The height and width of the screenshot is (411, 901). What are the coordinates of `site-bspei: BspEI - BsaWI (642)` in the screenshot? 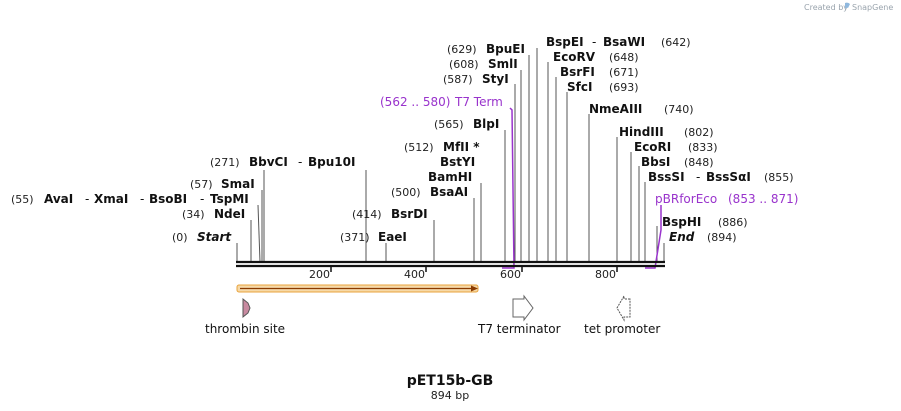 It's located at (618, 42).